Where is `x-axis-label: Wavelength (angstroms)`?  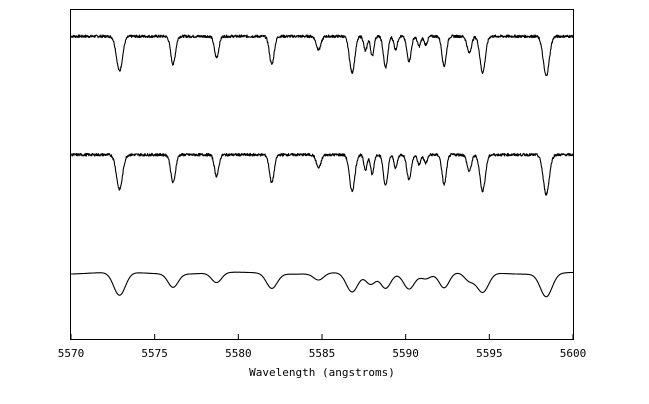 x-axis-label: Wavelength (angstroms) is located at coordinates (322, 372).